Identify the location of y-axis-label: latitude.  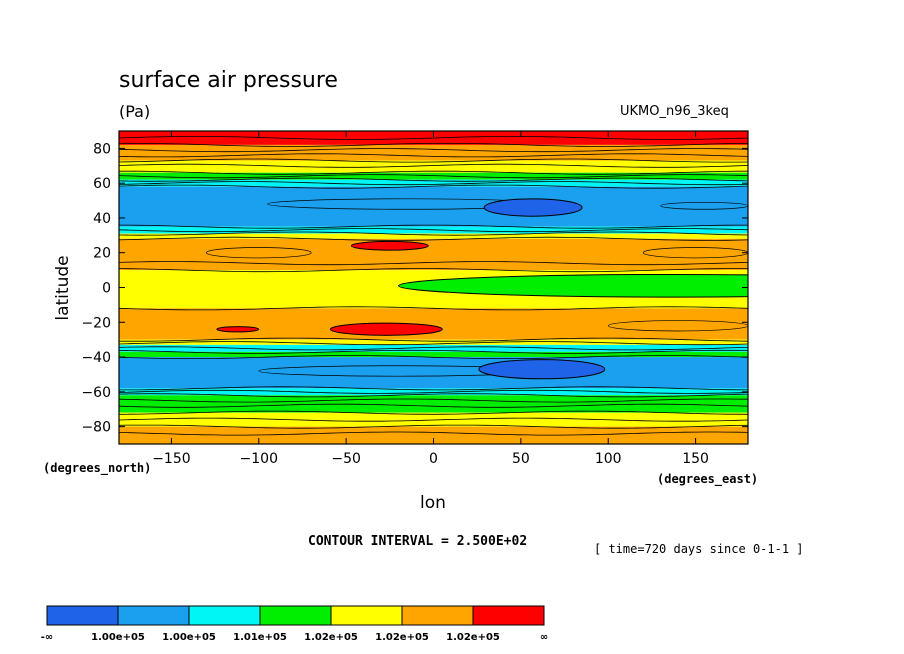
(63, 287).